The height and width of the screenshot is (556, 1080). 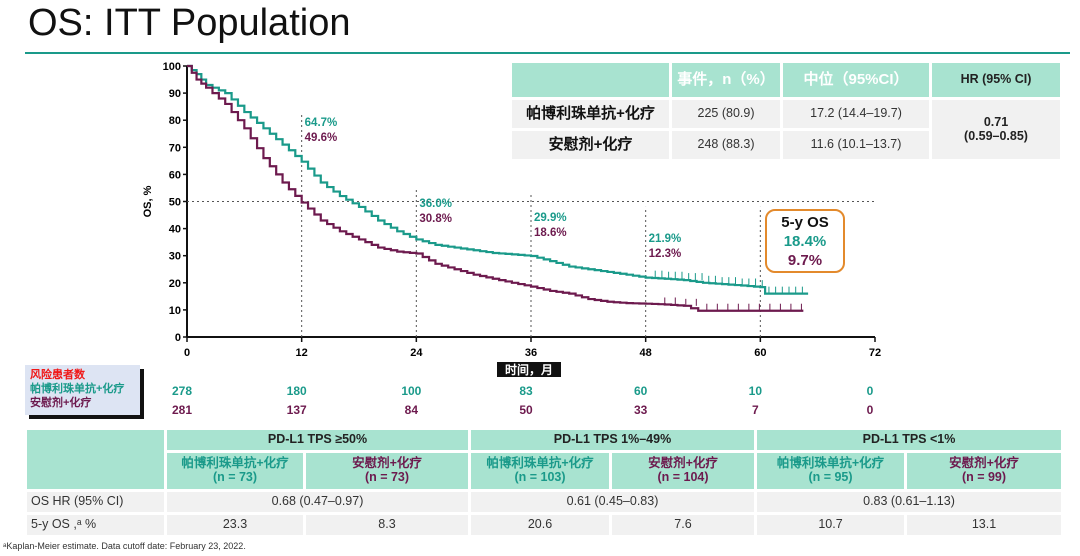 What do you see at coordinates (984, 525) in the screenshot?
I see `os-5y-value: 13.1` at bounding box center [984, 525].